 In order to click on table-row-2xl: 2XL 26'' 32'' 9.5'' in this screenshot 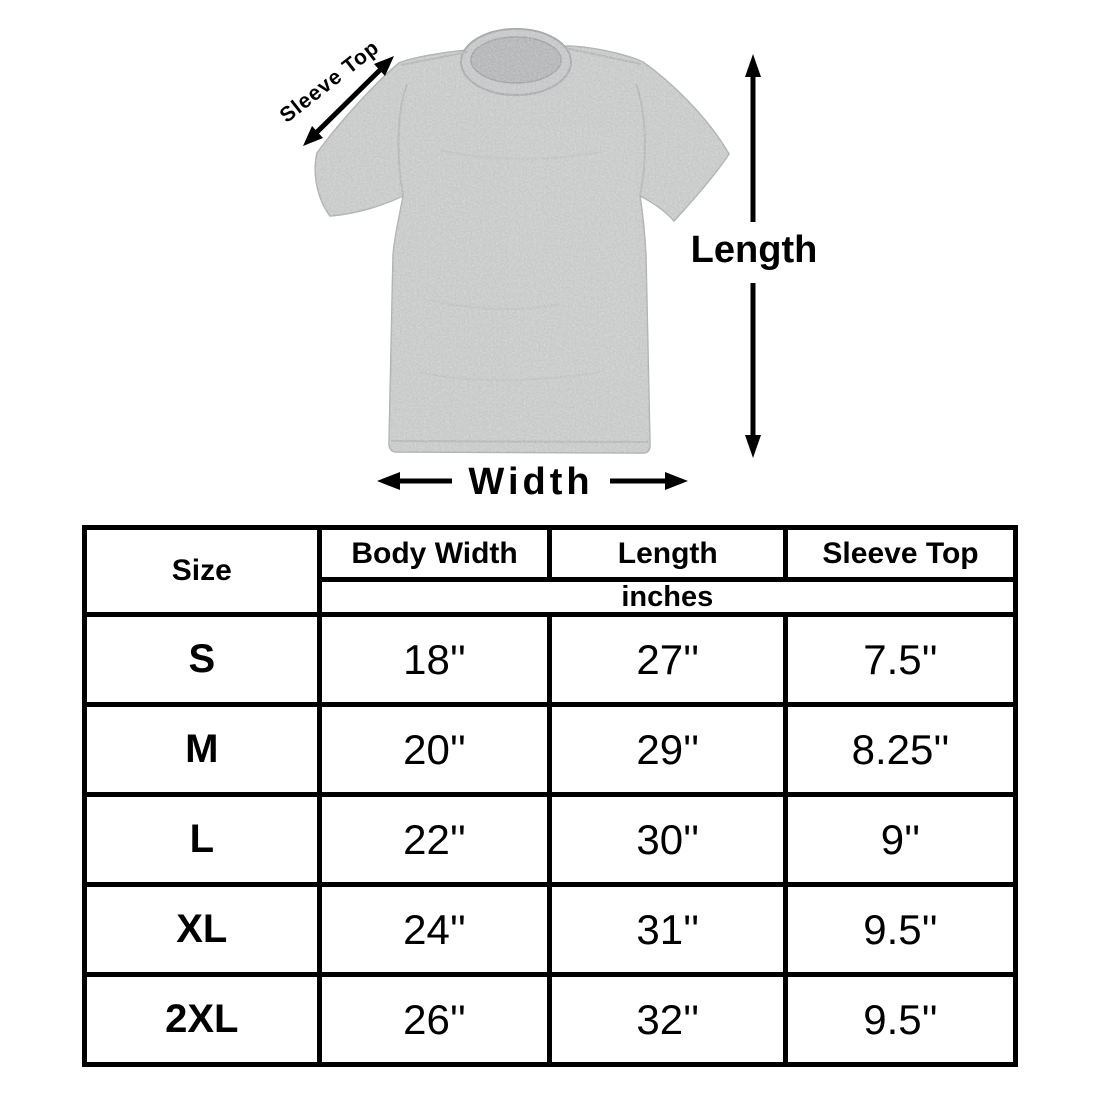, I will do `click(550, 1019)`.